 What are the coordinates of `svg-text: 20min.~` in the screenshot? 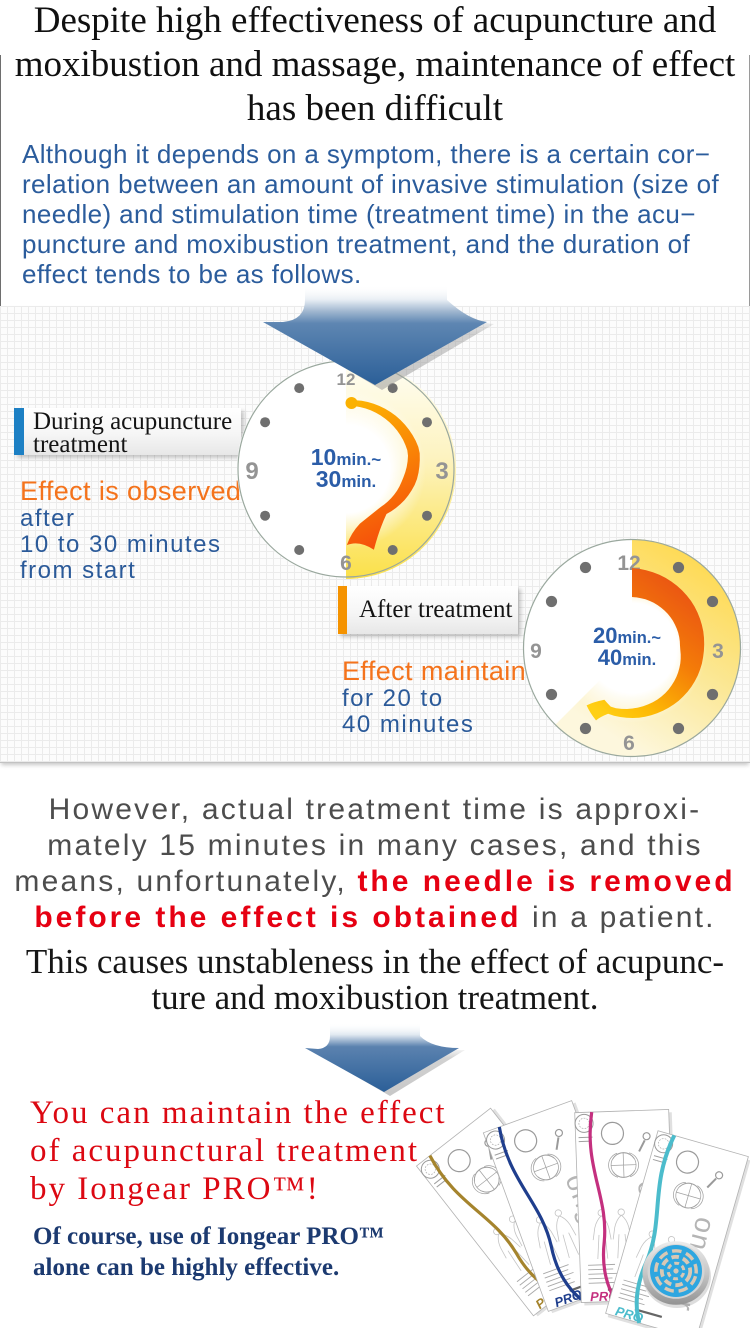 It's located at (627, 635).